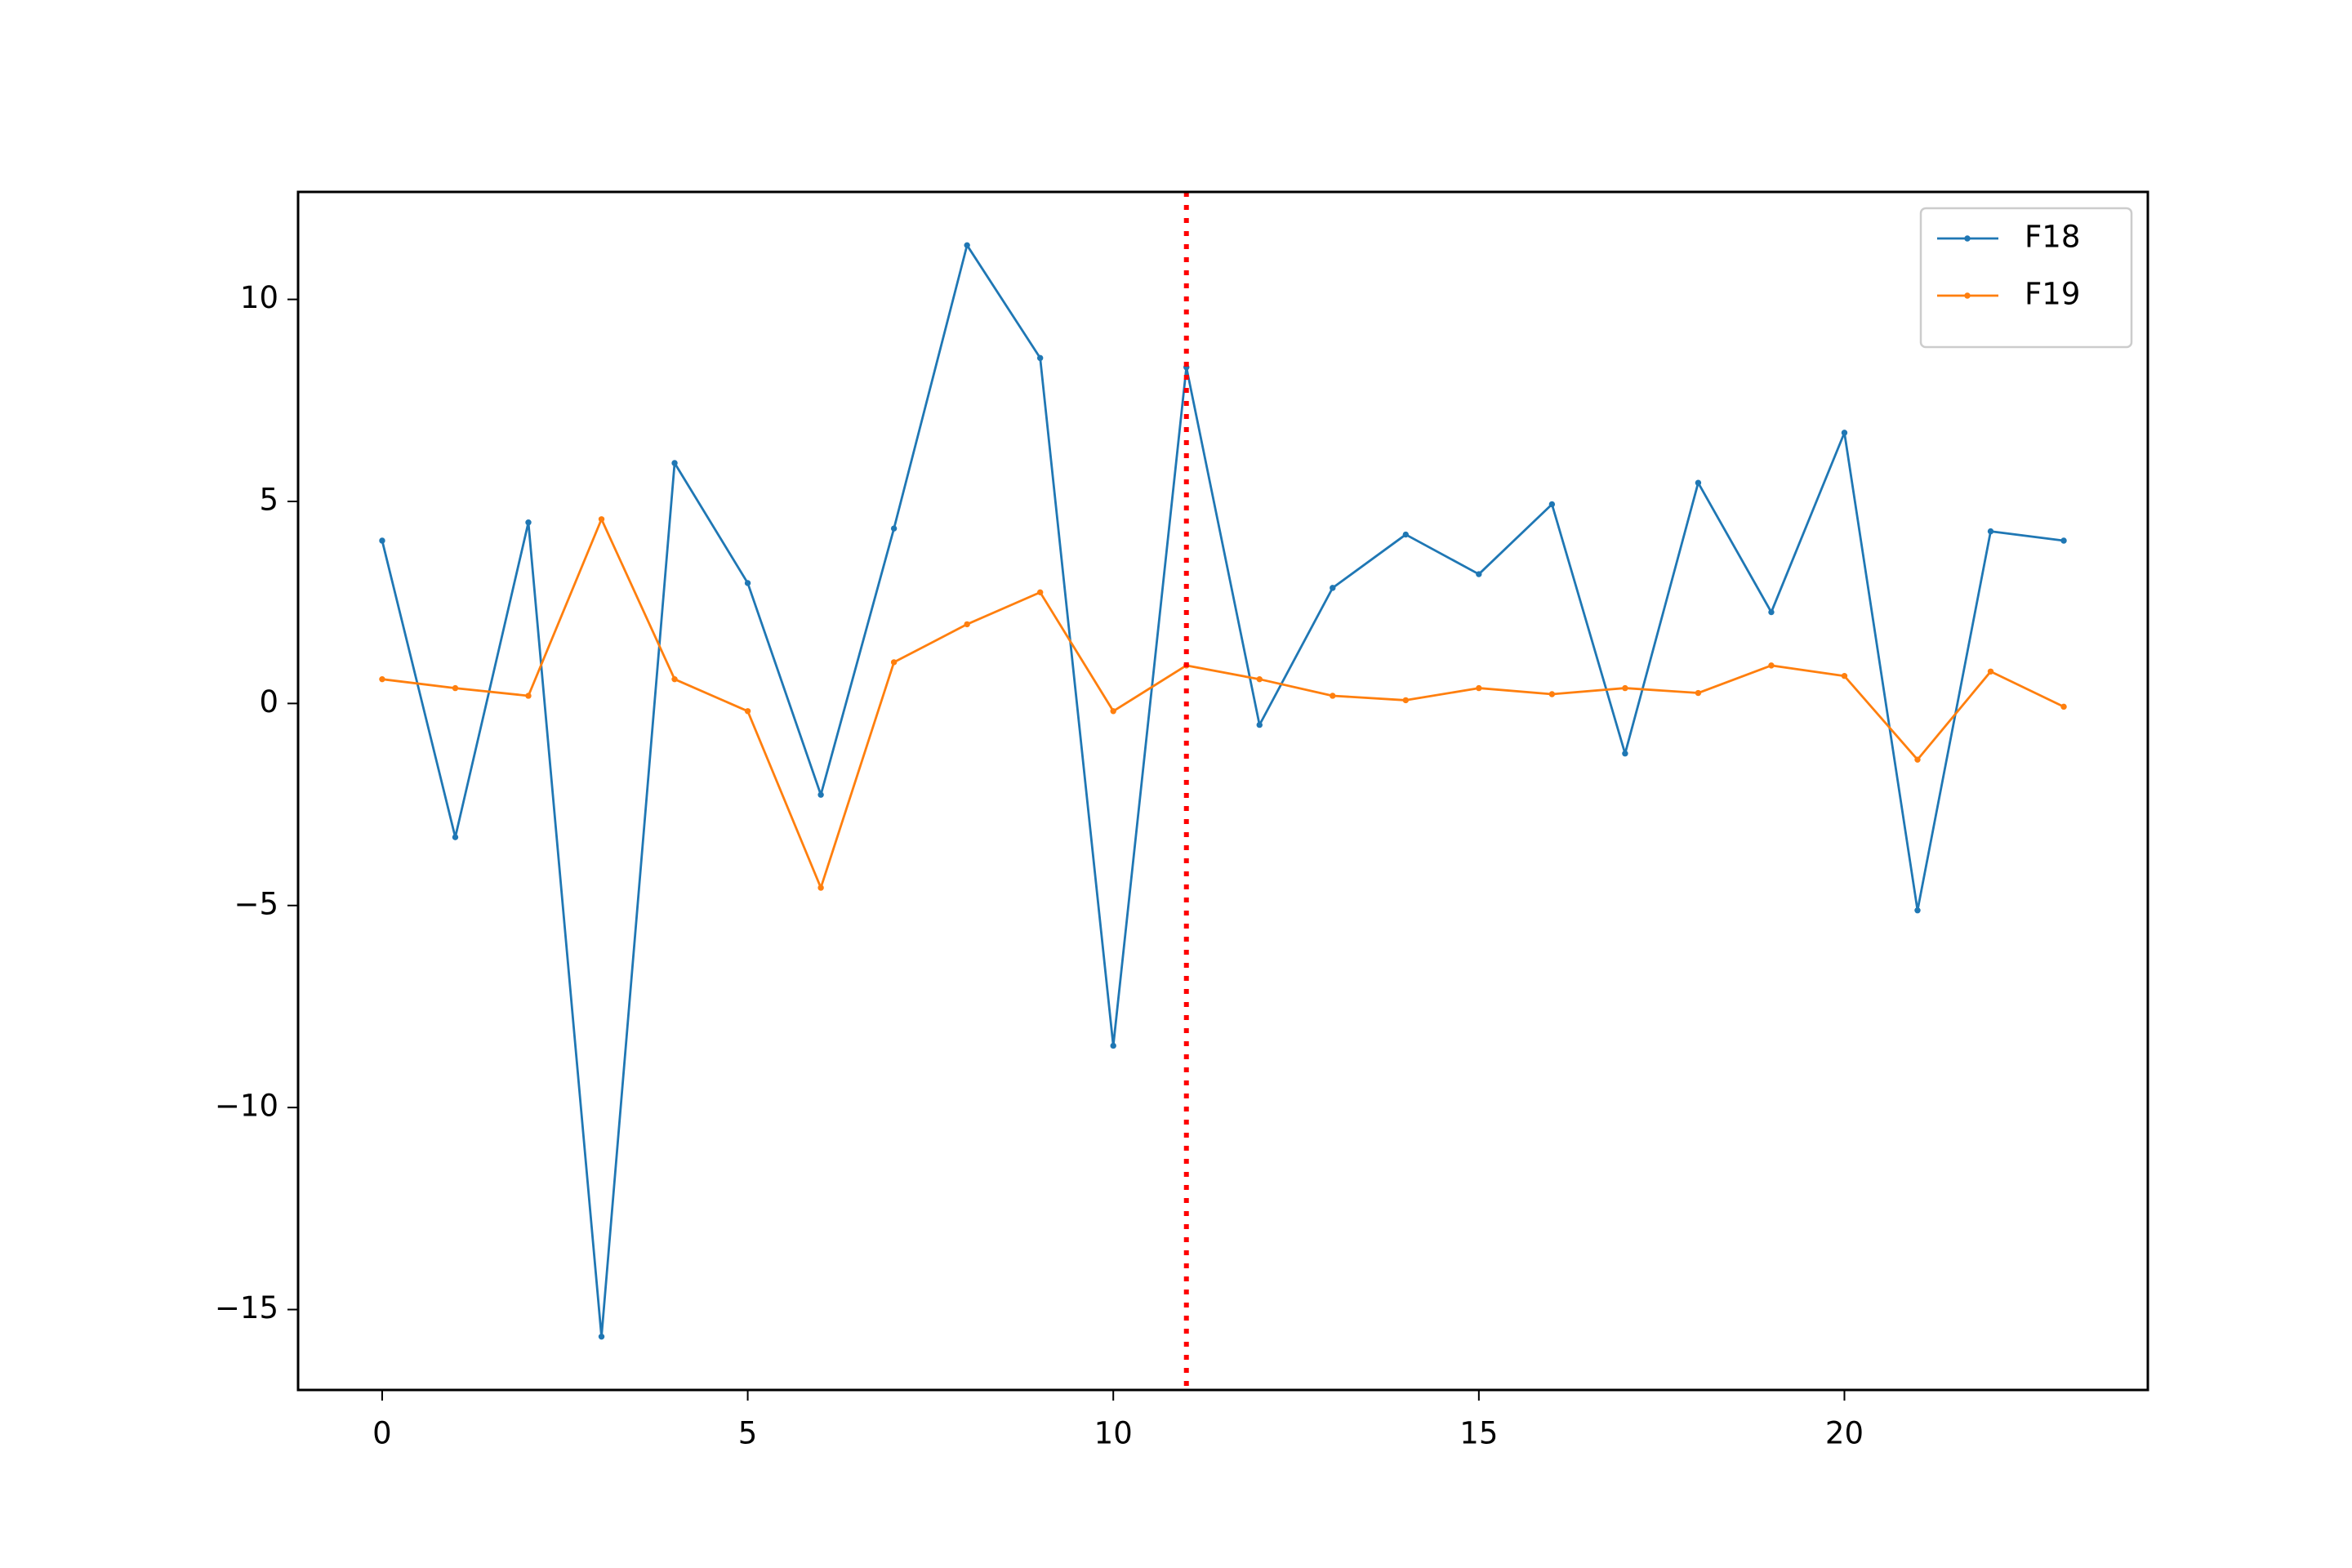 The image size is (2352, 1568). Describe the element at coordinates (1844, 1433) in the screenshot. I see `x-tick-label: 20` at that location.